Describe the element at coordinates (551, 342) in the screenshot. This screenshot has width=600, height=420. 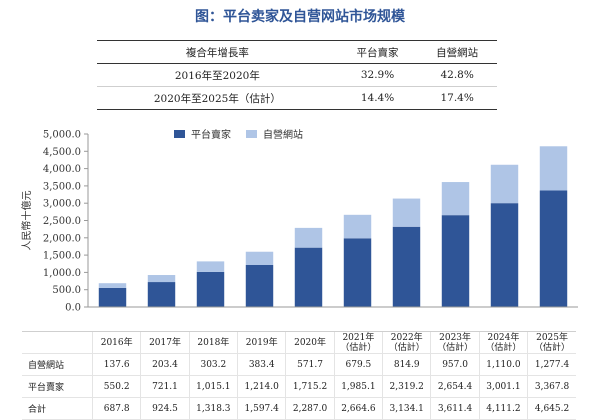
I see `x-tick-label: 2025年 （估計）` at that location.